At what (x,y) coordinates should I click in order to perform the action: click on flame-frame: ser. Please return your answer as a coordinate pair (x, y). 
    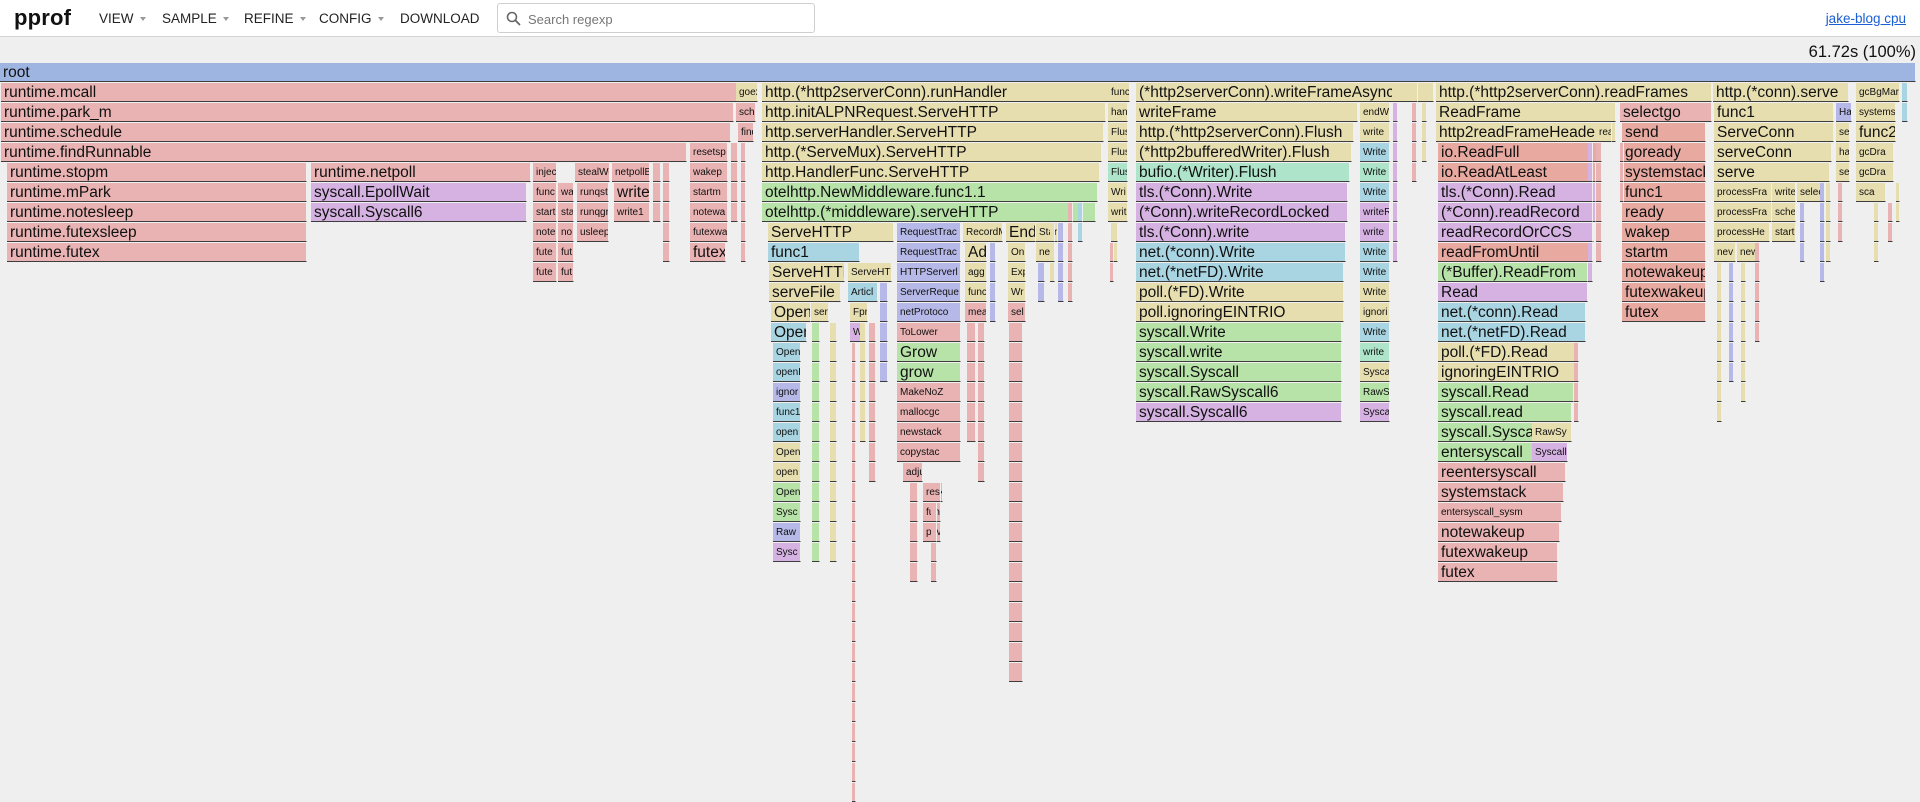
    Looking at the image, I should click on (1843, 132).